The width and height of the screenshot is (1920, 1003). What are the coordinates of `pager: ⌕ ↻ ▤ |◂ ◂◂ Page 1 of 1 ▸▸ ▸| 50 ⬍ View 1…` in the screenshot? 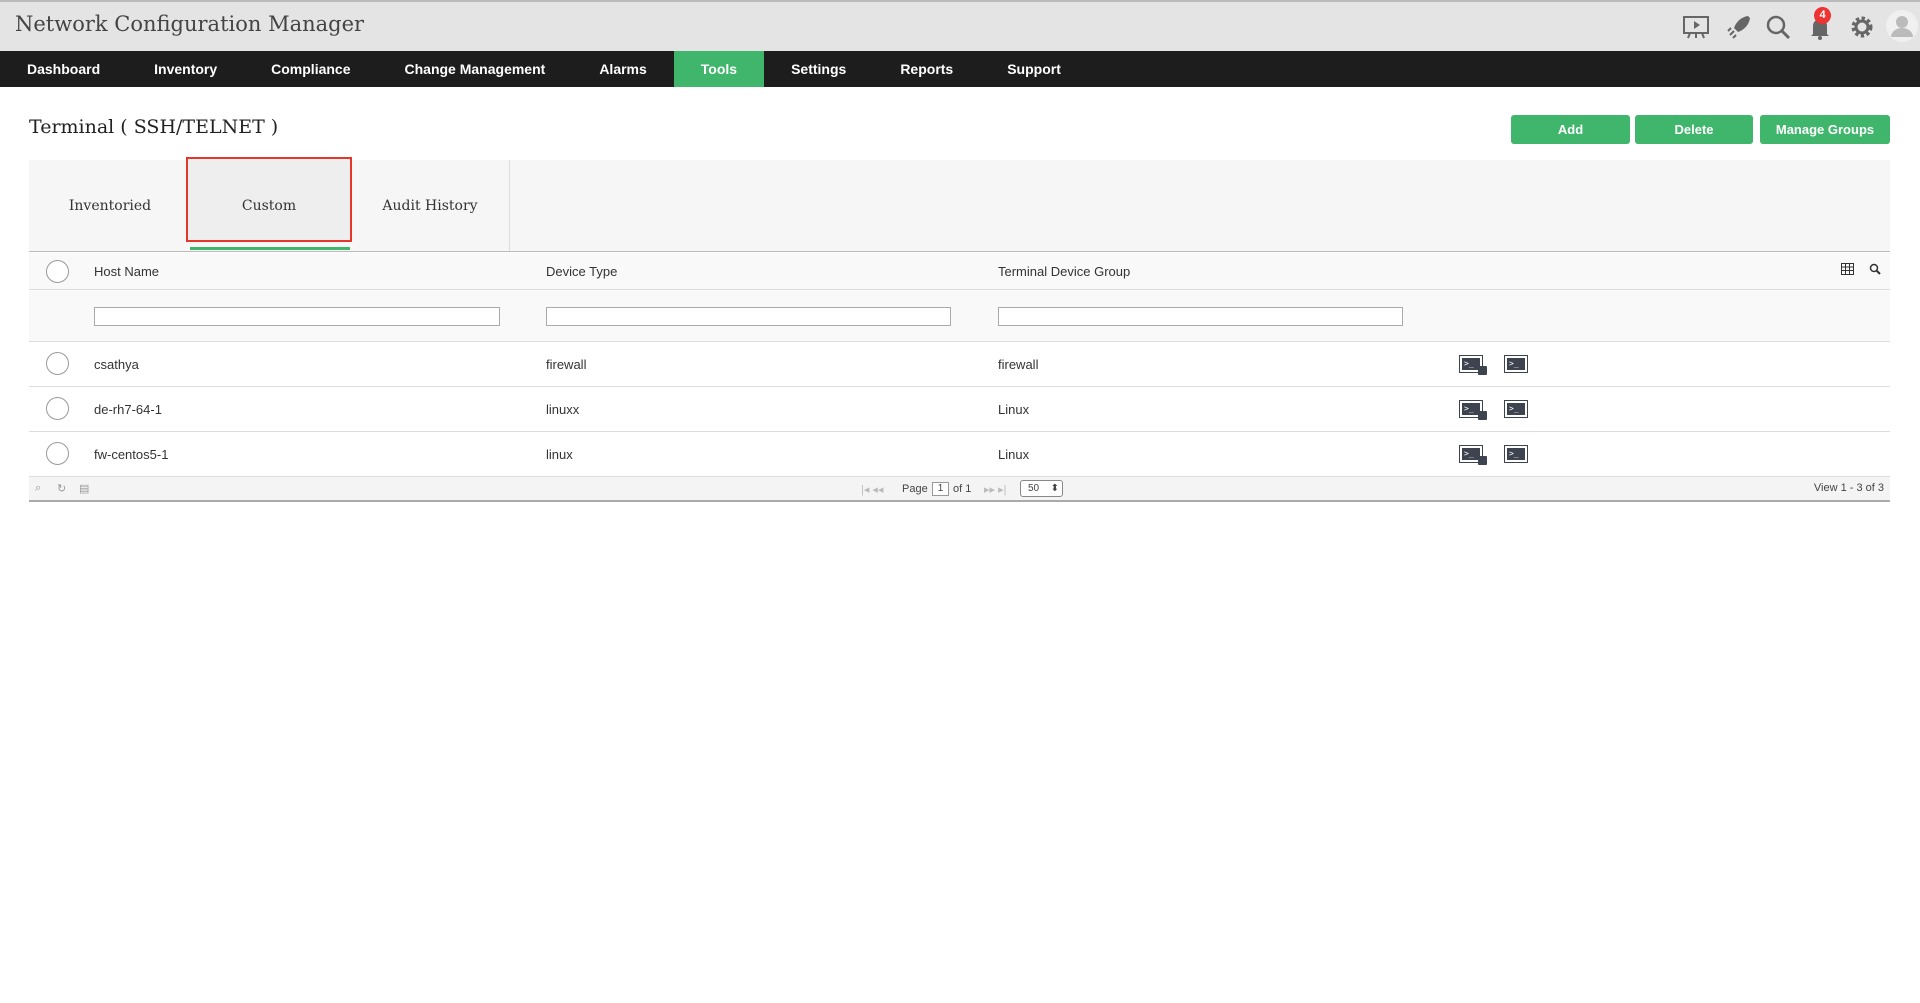 It's located at (959, 489).